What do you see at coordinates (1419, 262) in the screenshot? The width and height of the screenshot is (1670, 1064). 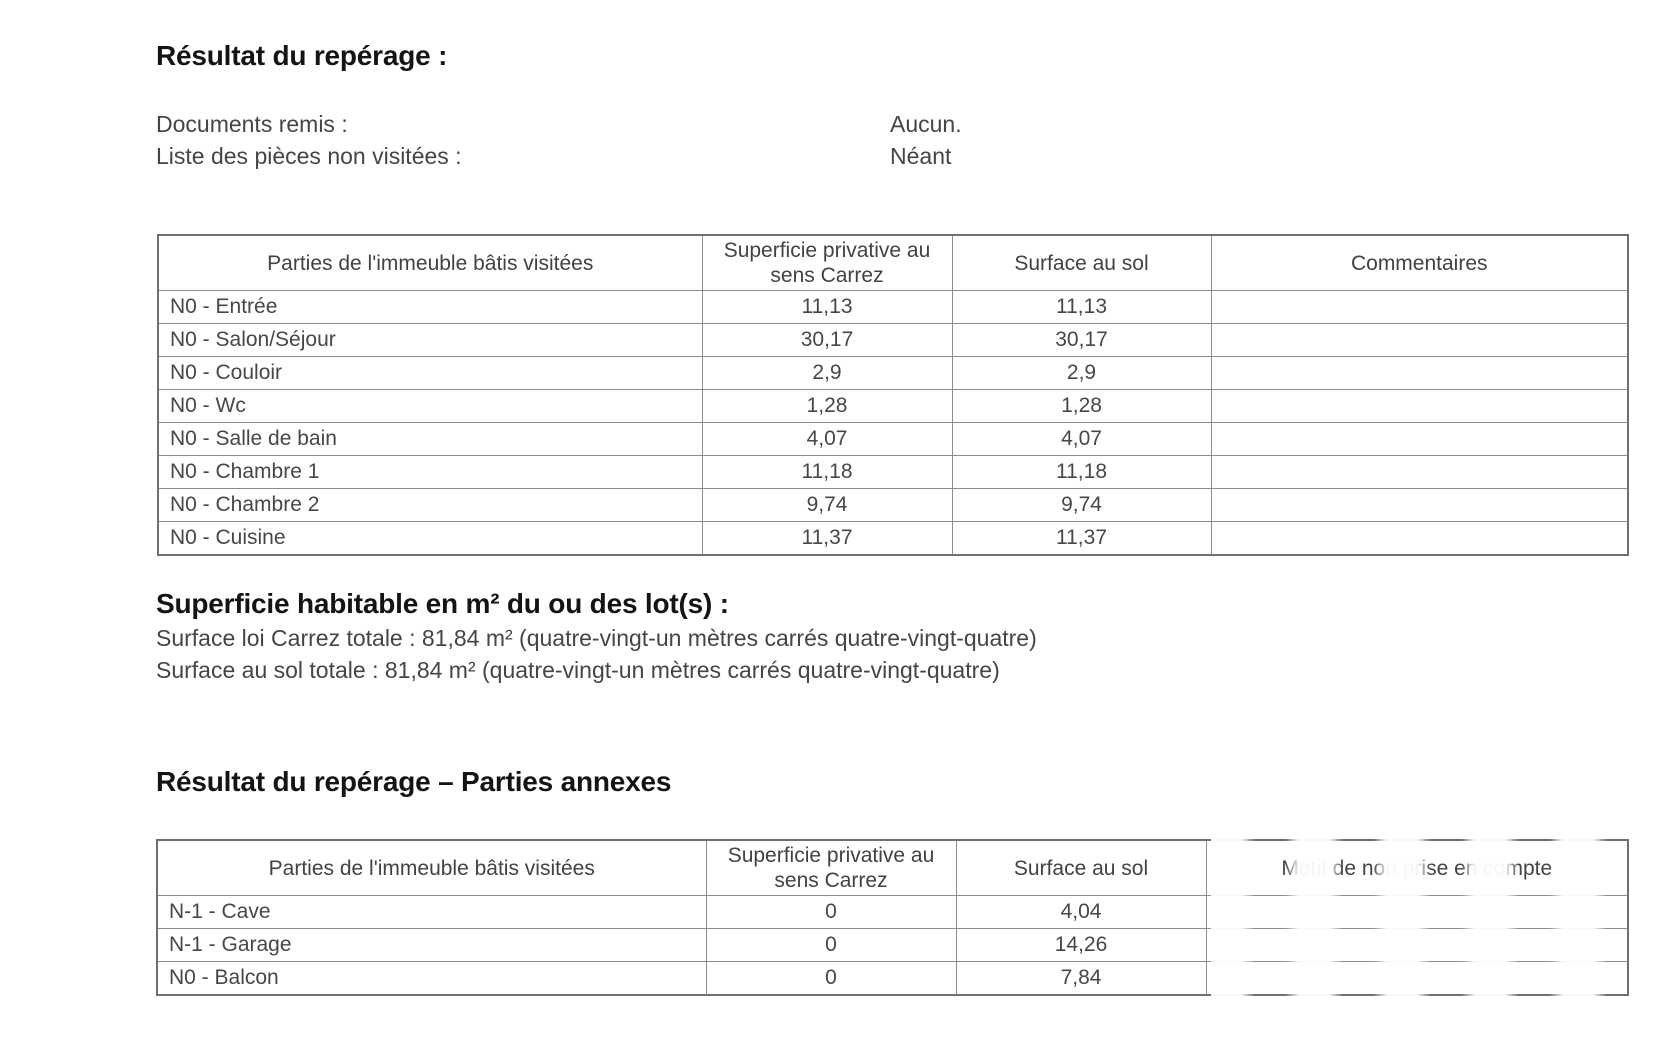 I see `table1-header-commentaires: Commentaires` at bounding box center [1419, 262].